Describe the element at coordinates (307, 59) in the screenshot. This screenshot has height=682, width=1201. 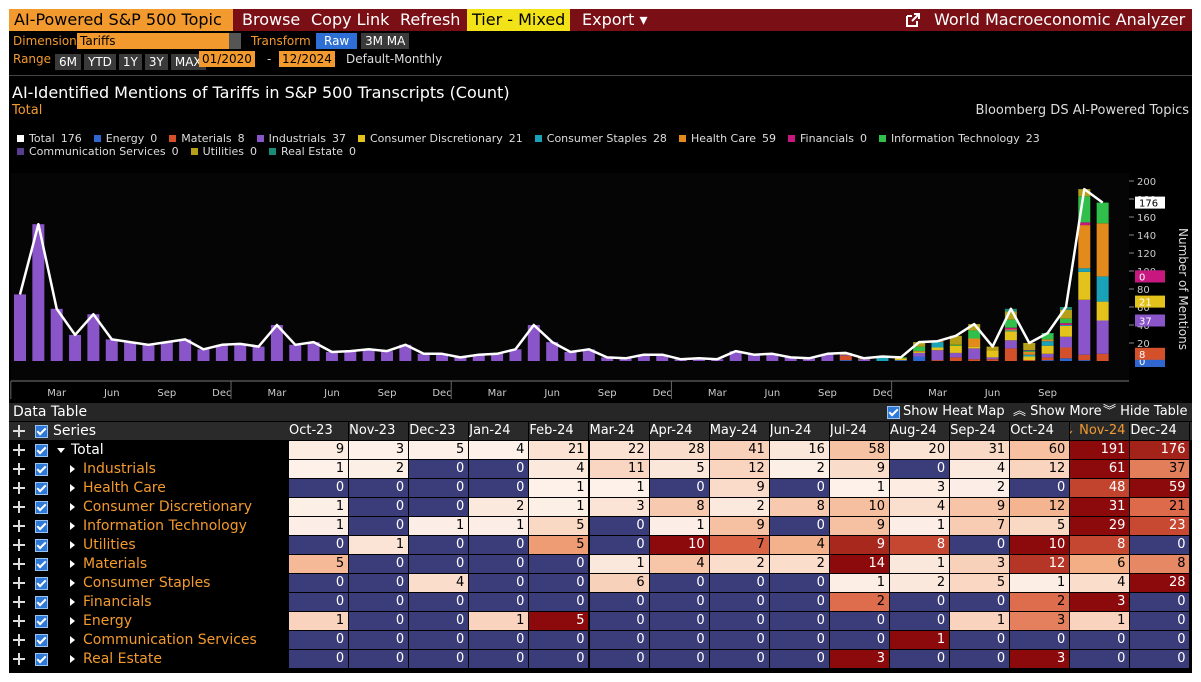
I see `end-input: 12/2024` at that location.